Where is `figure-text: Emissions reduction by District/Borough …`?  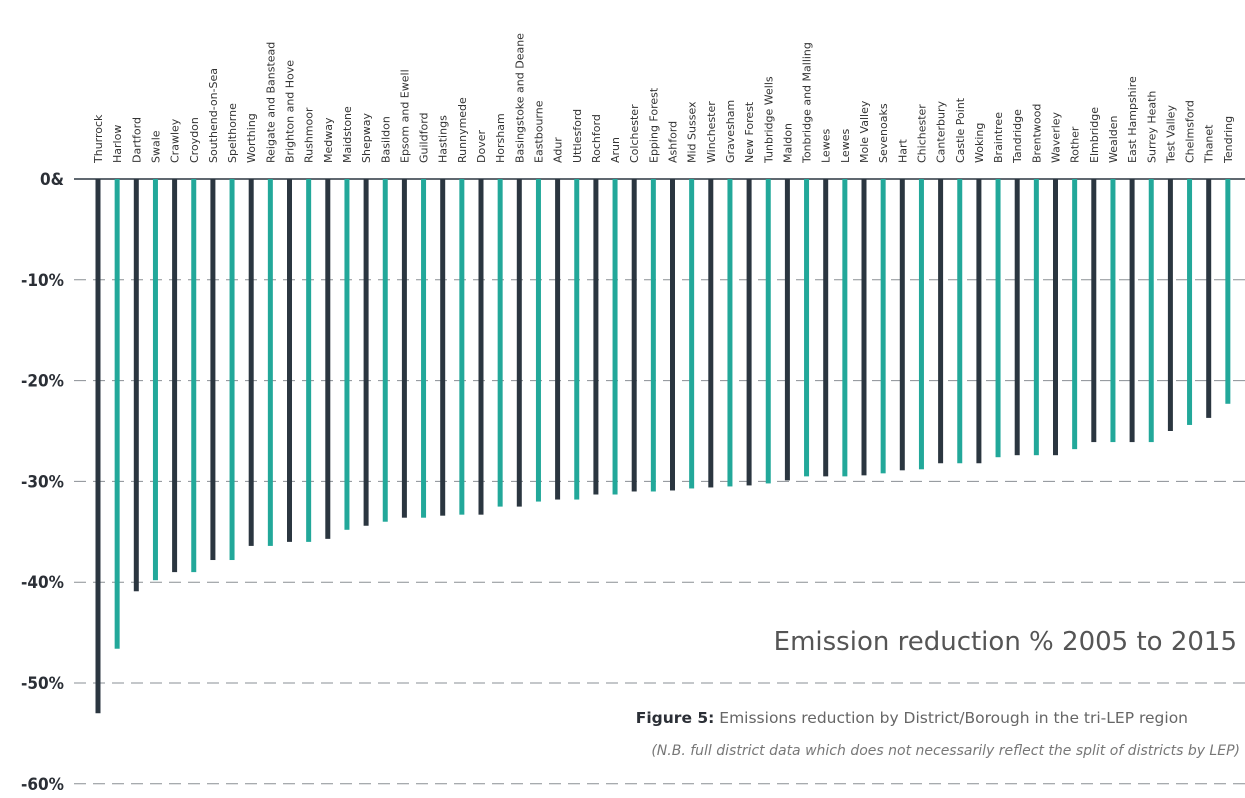
figure-text: Emissions reduction by District/Borough … is located at coordinates (951, 718).